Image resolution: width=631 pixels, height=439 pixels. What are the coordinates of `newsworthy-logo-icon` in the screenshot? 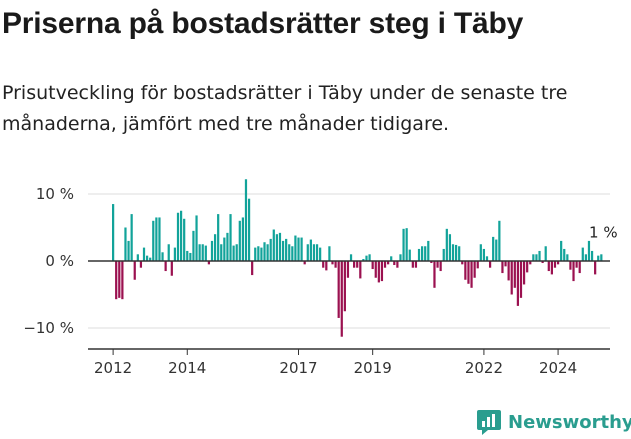 It's located at (489, 422).